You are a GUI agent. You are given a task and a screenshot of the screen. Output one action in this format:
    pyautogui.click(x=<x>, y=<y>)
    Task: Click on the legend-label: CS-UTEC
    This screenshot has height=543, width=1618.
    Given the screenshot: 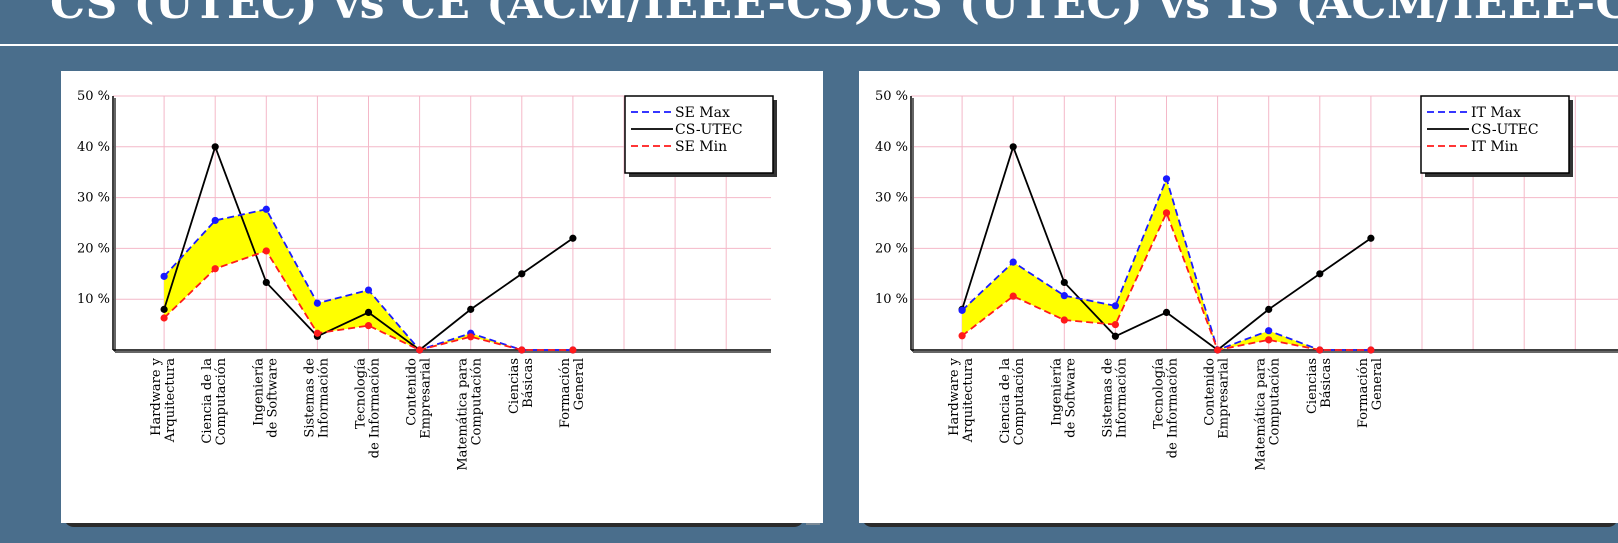 What is the action you would take?
    pyautogui.click(x=709, y=130)
    